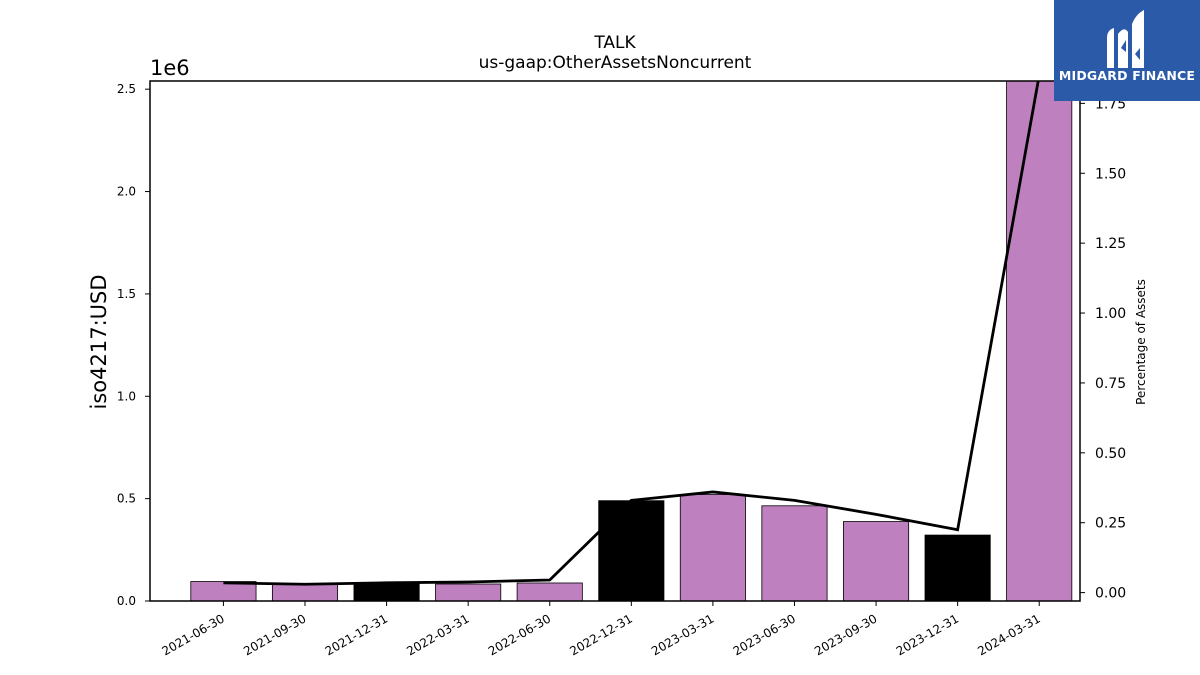  Describe the element at coordinates (99, 341) in the screenshot. I see `y-axis-label: iso4217:USD` at that location.